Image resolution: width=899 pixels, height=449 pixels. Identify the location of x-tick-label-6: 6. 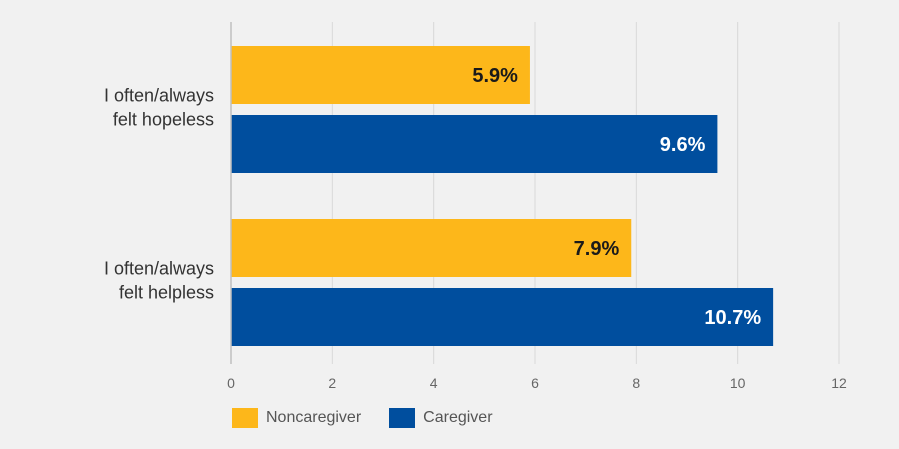
(535, 383).